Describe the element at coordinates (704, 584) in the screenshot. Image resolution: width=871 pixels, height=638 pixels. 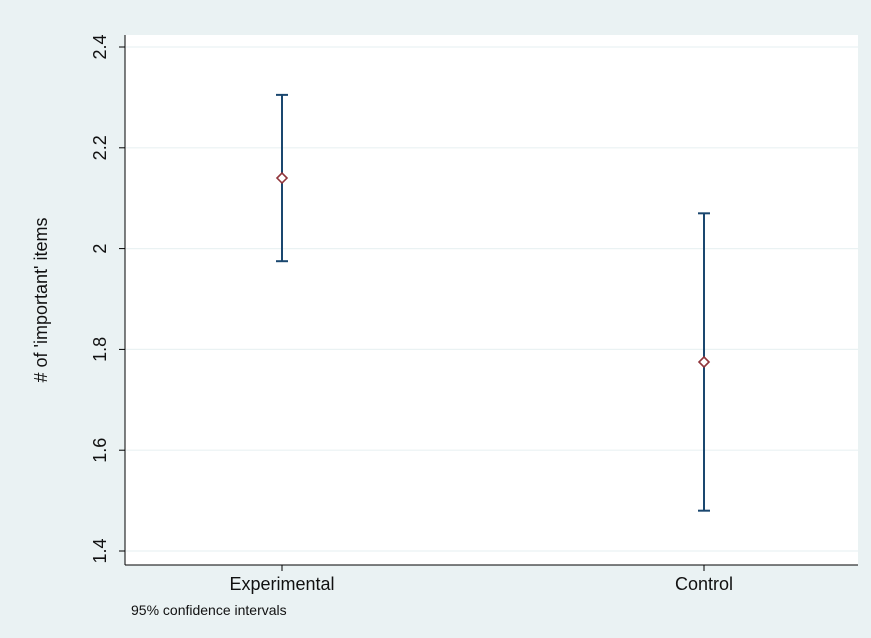
I see `x-tick-label: Control` at that location.